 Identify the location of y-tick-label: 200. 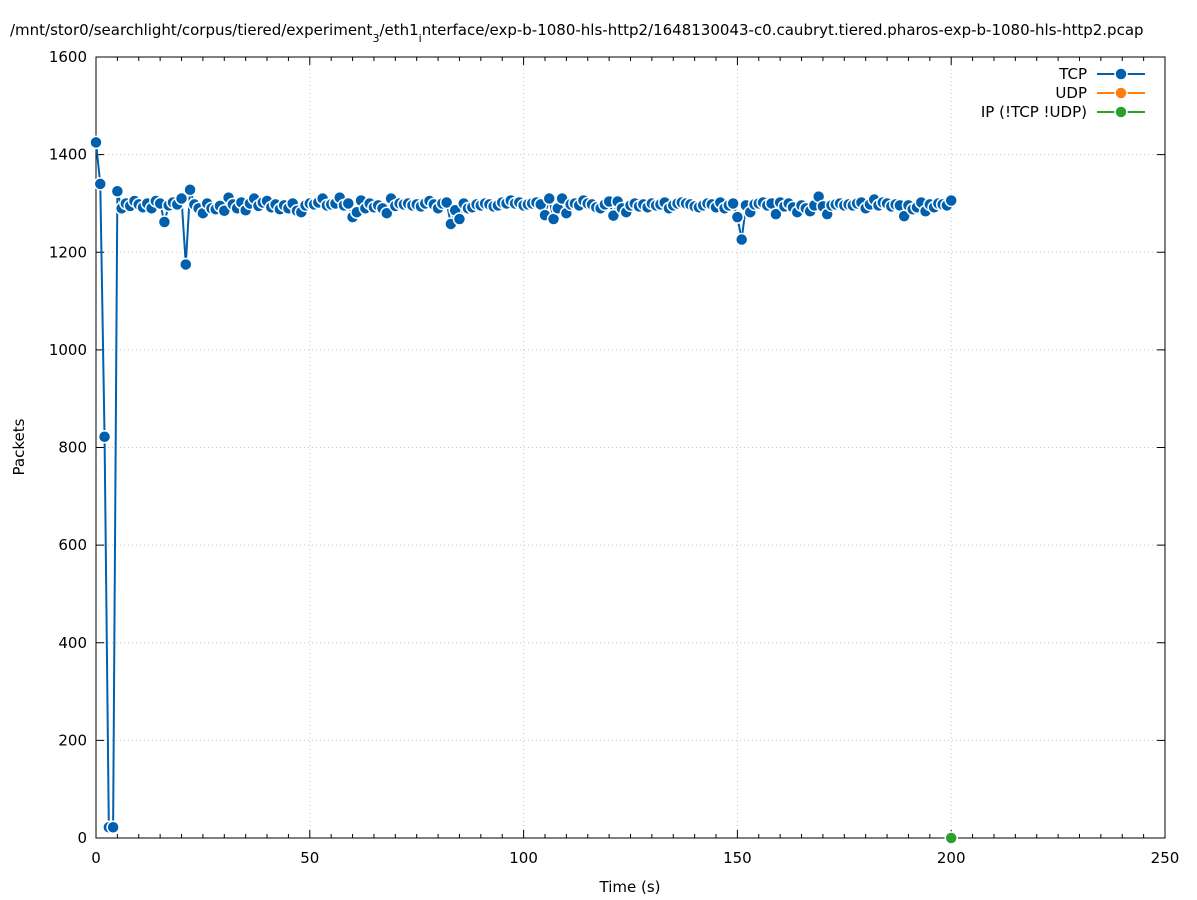
(72, 740).